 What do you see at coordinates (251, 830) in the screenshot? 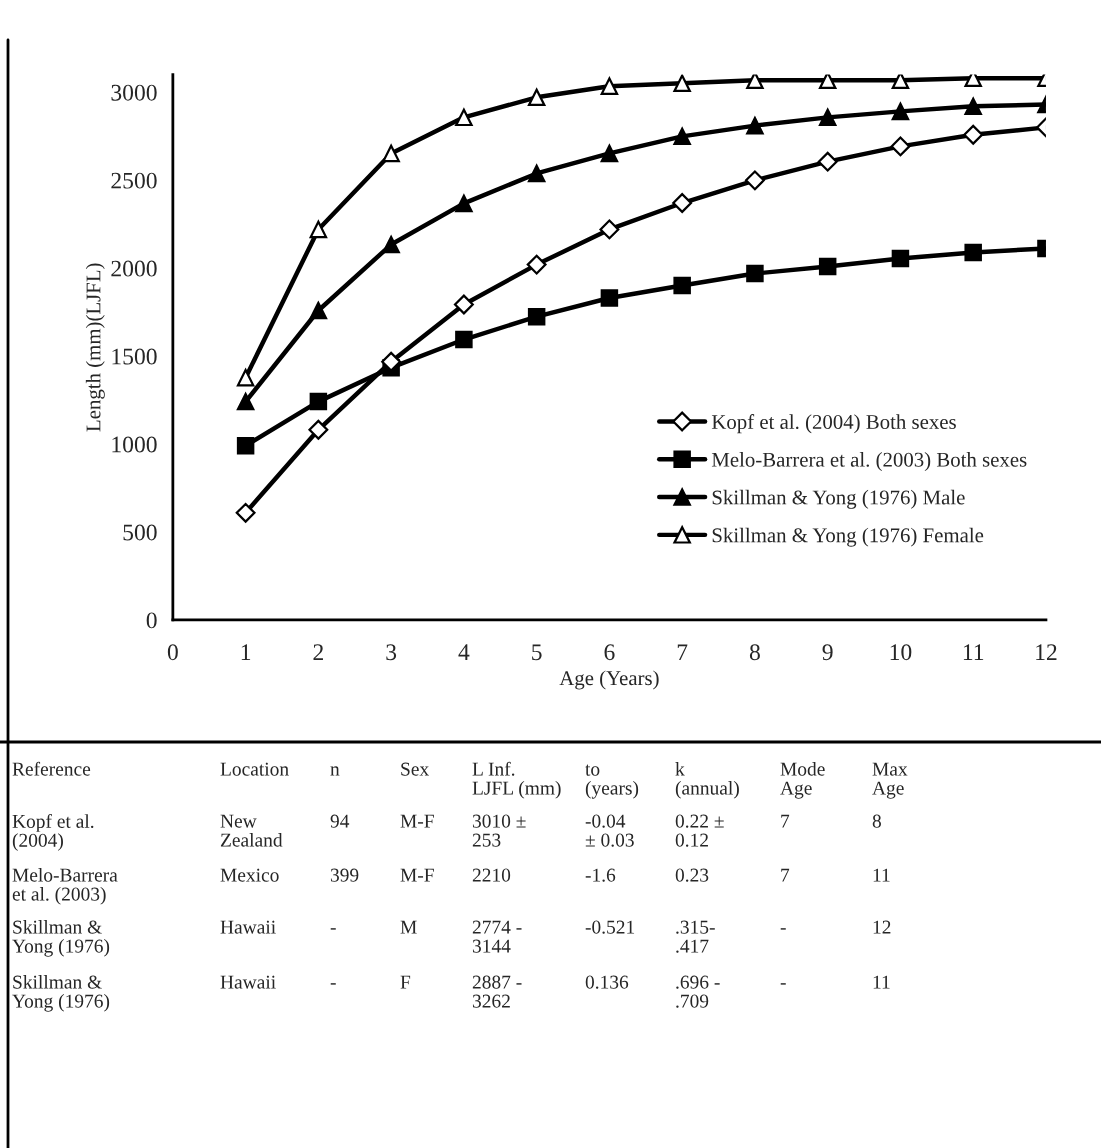
I see `text: New Zealand` at bounding box center [251, 830].